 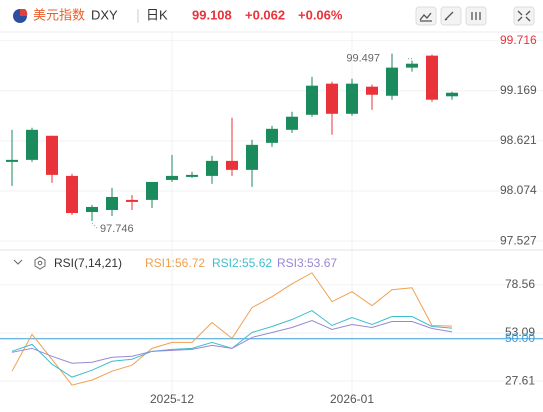 I want to click on y-tick-label: 27.61, so click(x=520, y=380).